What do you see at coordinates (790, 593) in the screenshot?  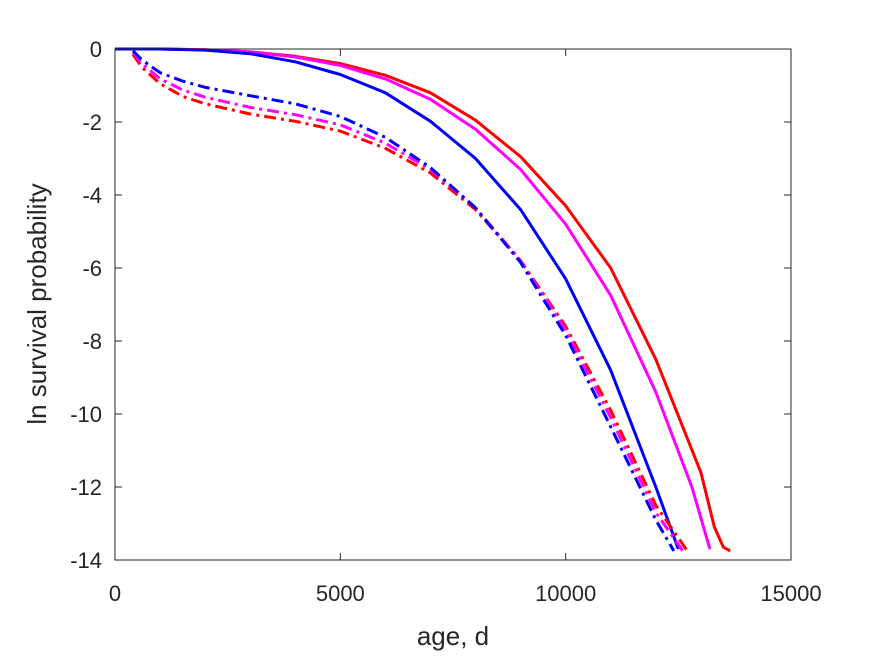 I see `x-tick-label: 15000` at bounding box center [790, 593].